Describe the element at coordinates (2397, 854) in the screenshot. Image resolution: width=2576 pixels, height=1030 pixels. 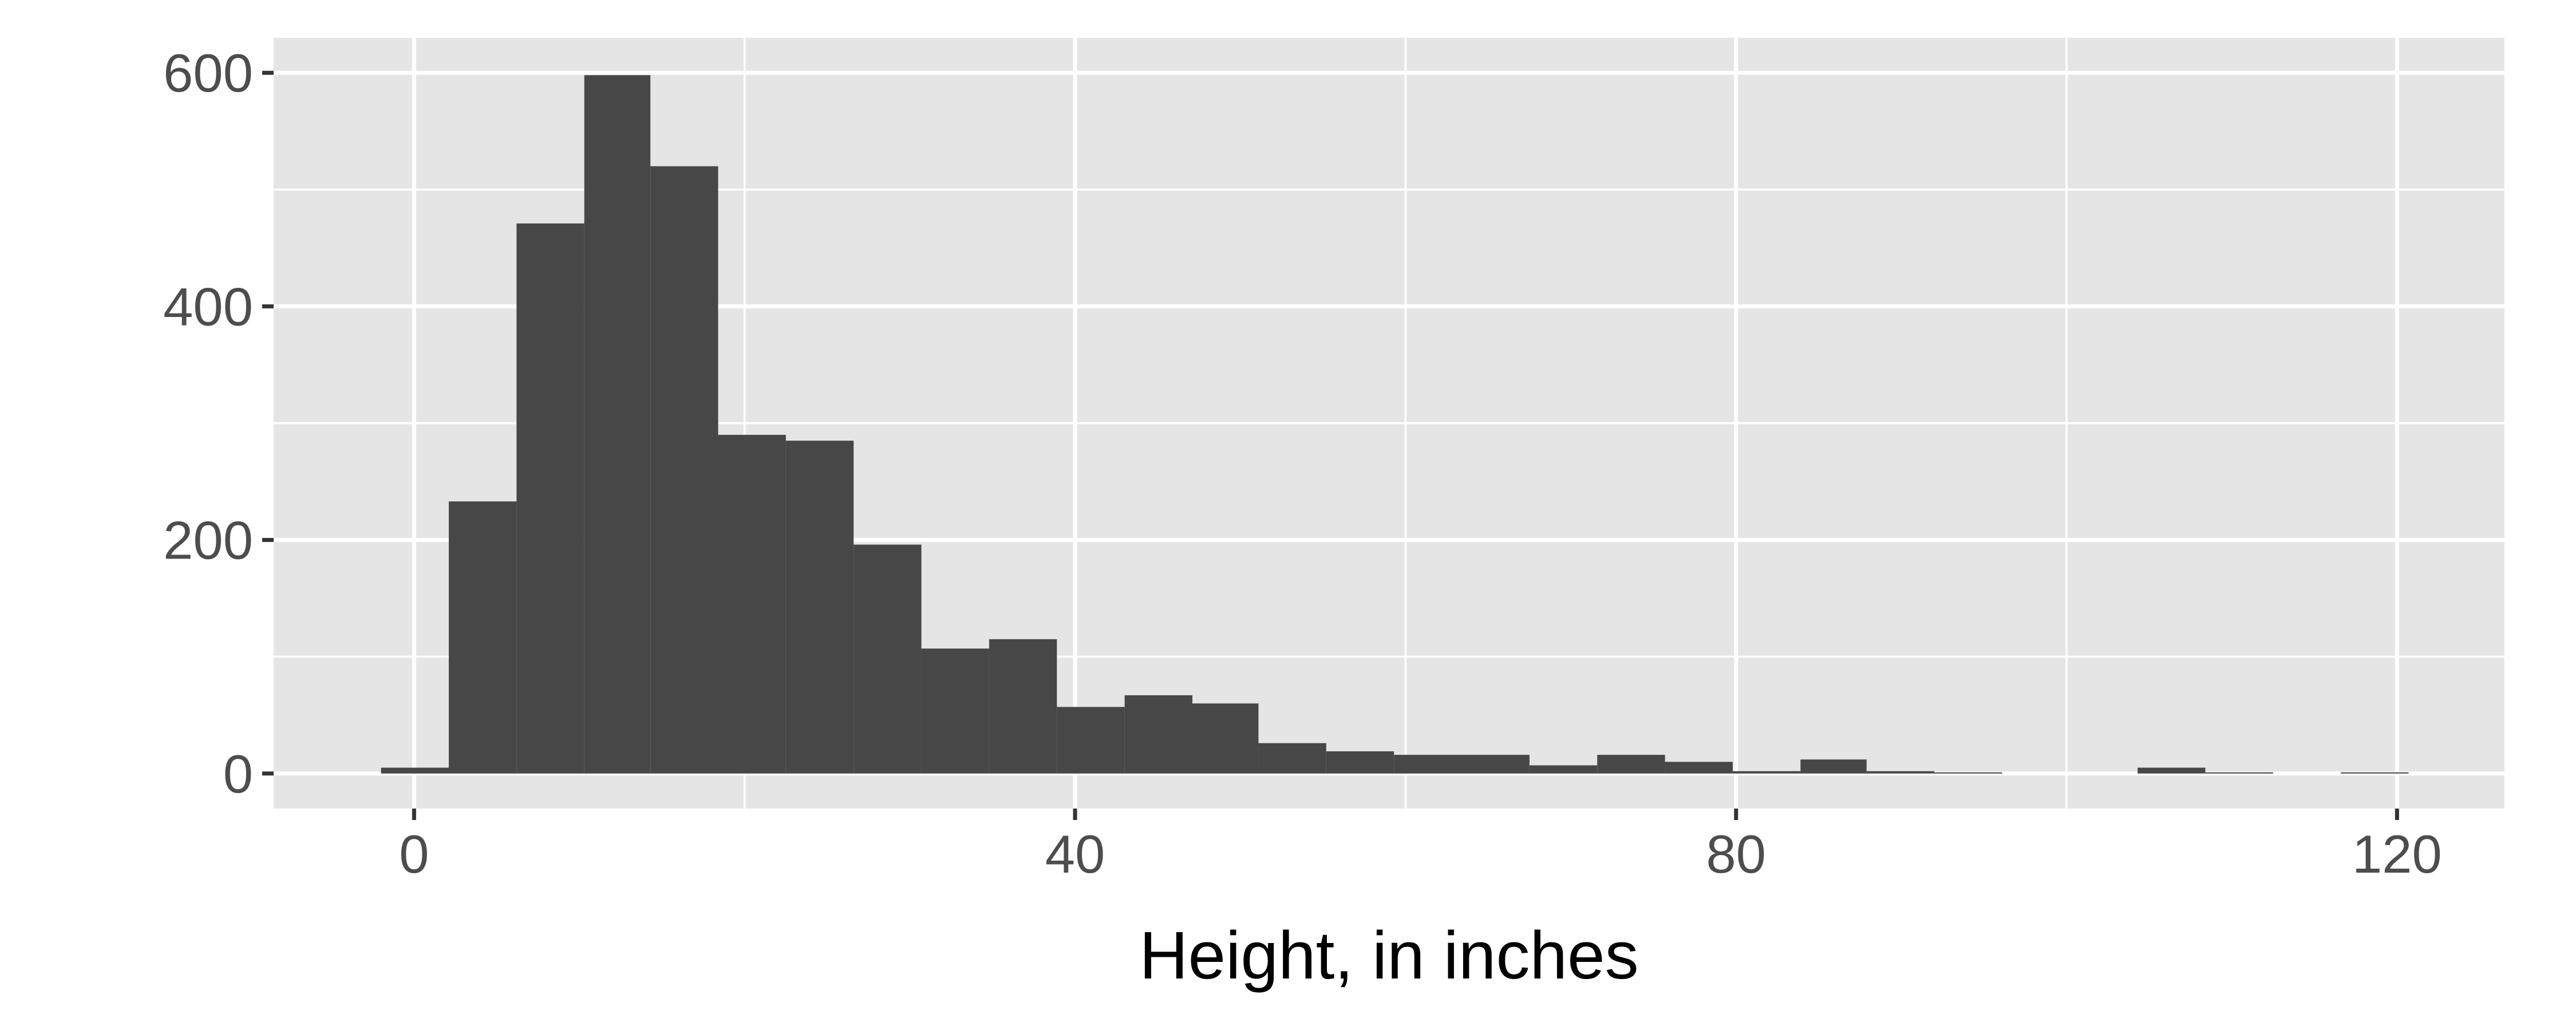
I see `x-tick-label: 120` at that location.